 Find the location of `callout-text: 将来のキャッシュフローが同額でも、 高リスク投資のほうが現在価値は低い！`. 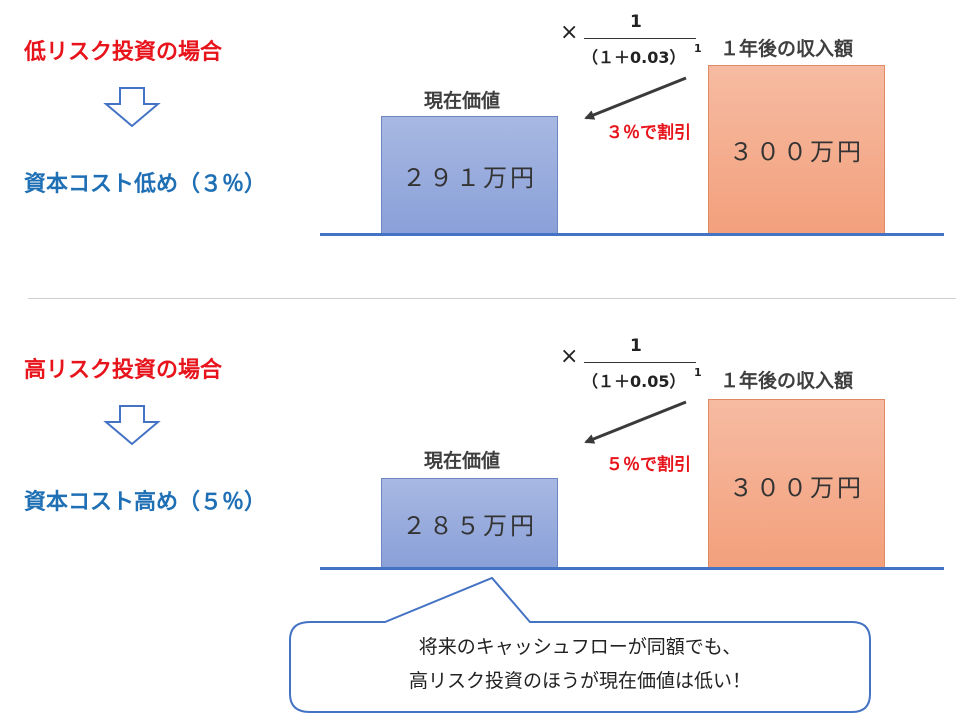

callout-text: 将来のキャッシュフローが同額でも、 高リスク投資のほうが現在価値は低い！ is located at coordinates (580, 664).